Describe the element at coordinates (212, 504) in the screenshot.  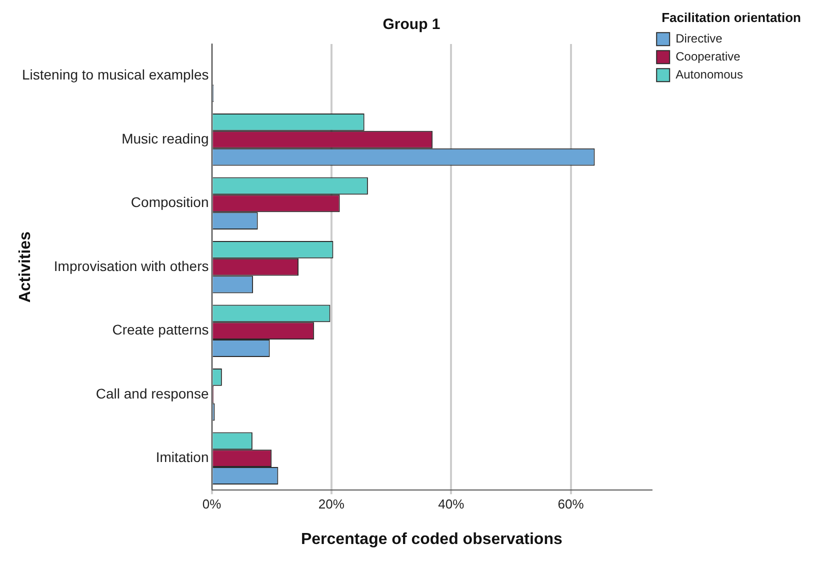
I see `x-tick-label: 0%` at that location.